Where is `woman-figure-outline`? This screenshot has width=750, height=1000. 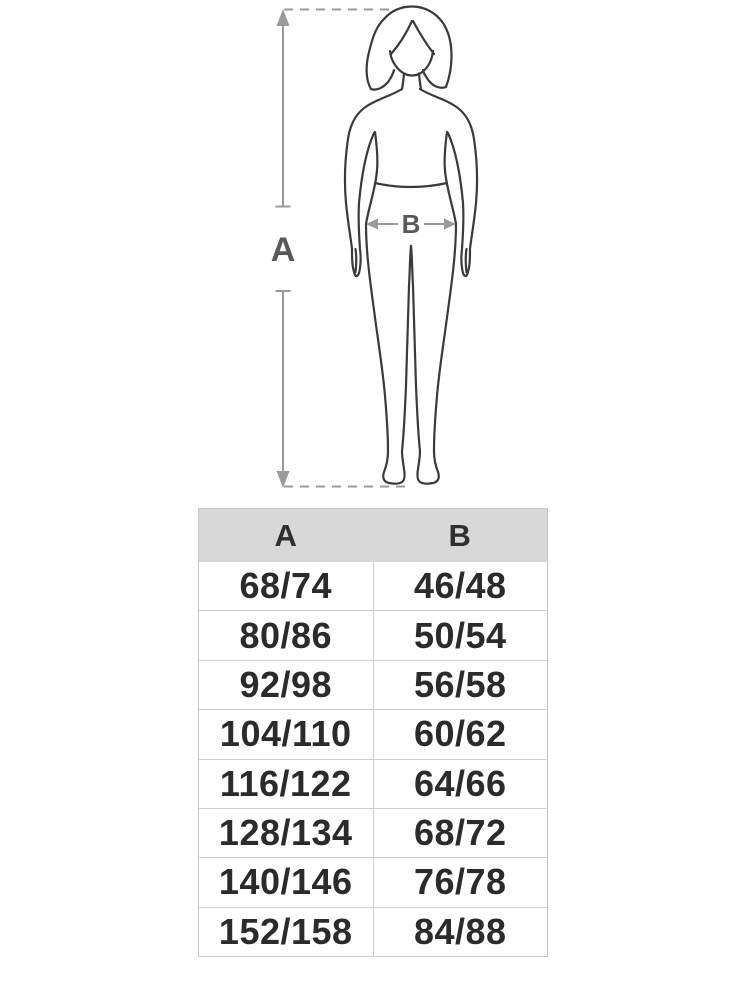
woman-figure-outline is located at coordinates (411, 245).